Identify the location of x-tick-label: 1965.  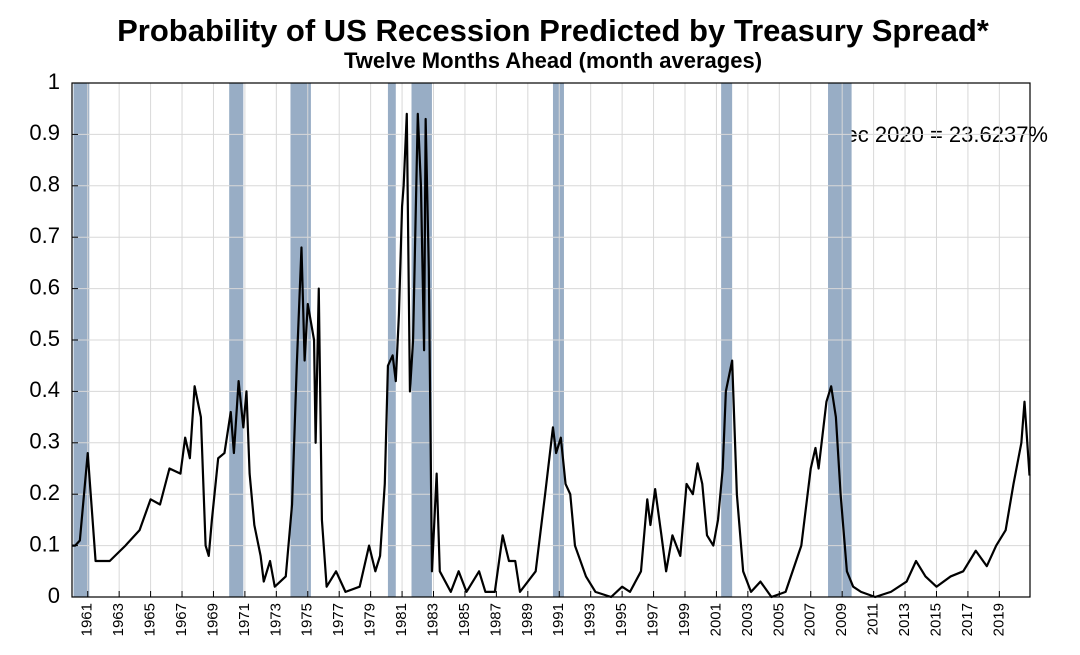
(150, 619).